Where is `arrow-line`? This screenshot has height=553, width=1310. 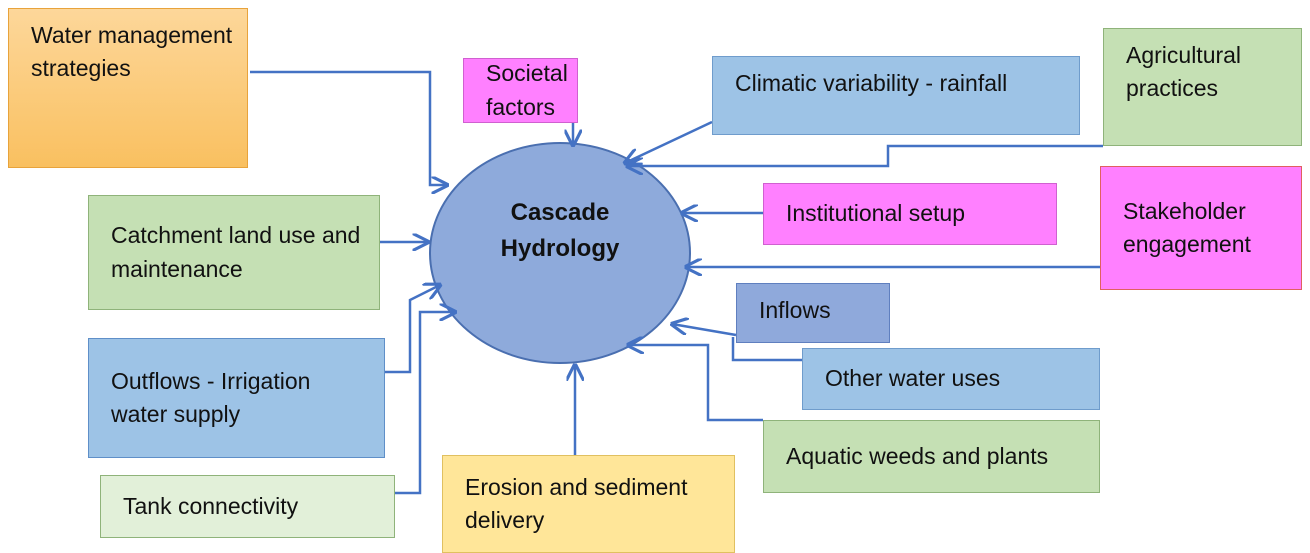 arrow-line is located at coordinates (766, 349).